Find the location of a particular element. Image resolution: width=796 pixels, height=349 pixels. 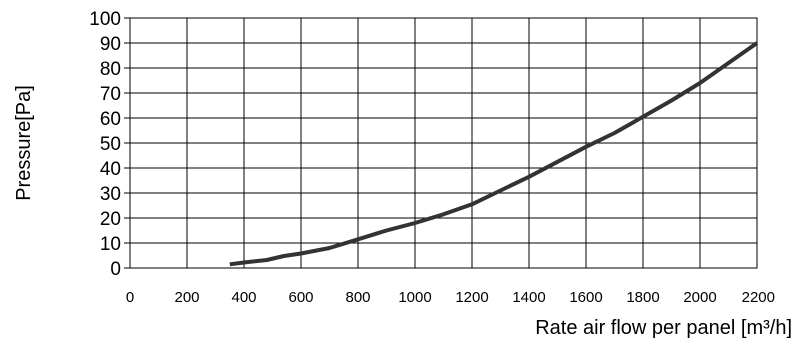

y-tick-label: 10 is located at coordinates (110, 244).